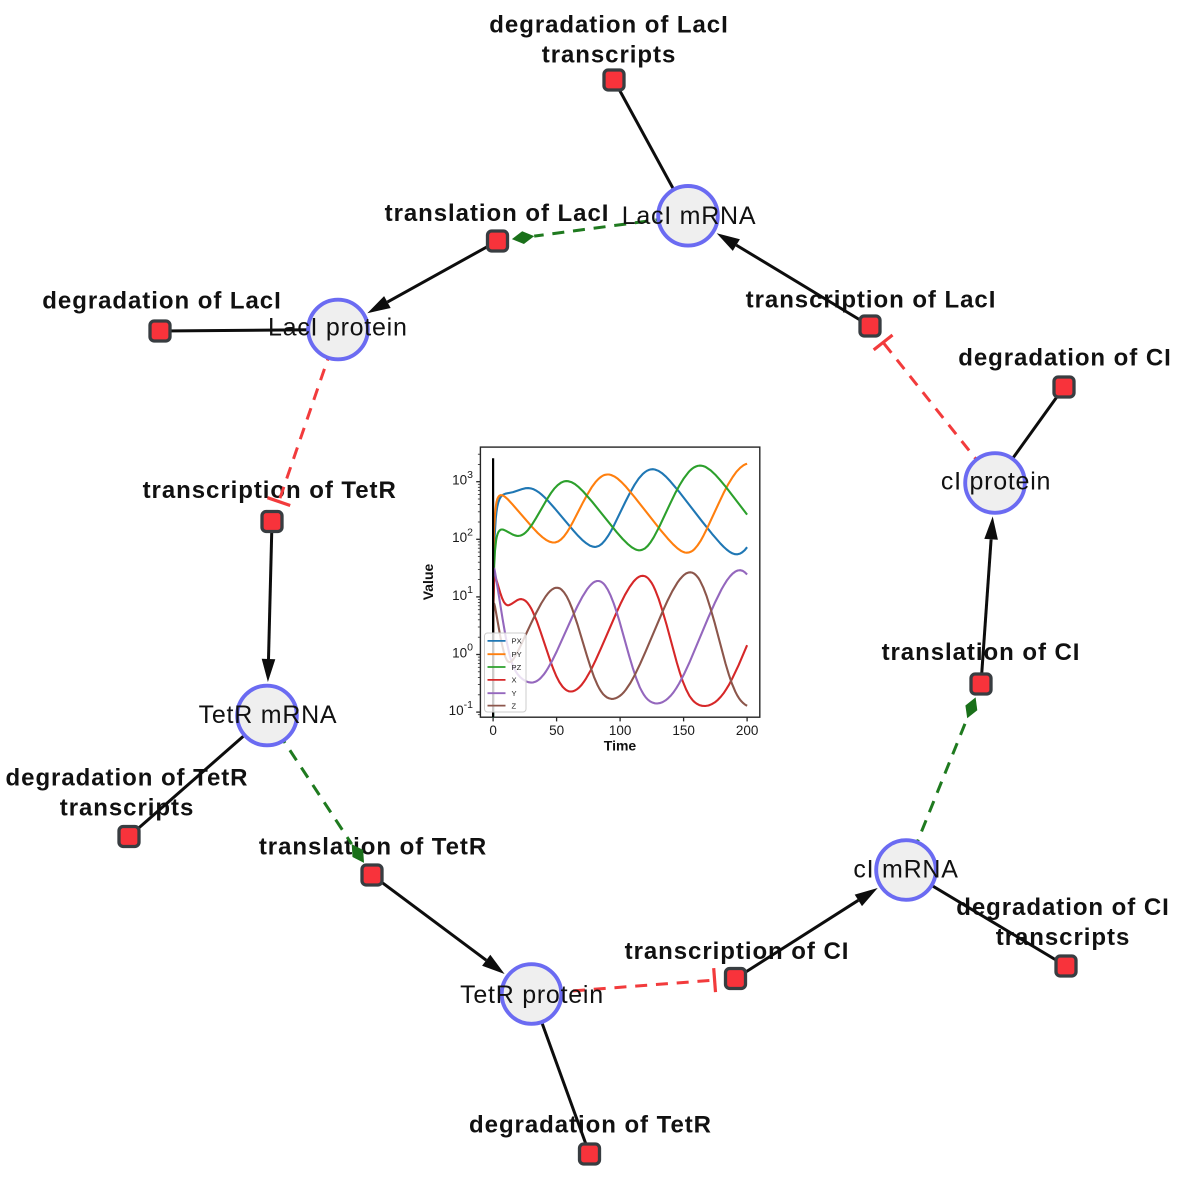 This screenshot has width=1189, height=1200. Describe the element at coordinates (747, 730) in the screenshot. I see `svg-text: 200` at that location.